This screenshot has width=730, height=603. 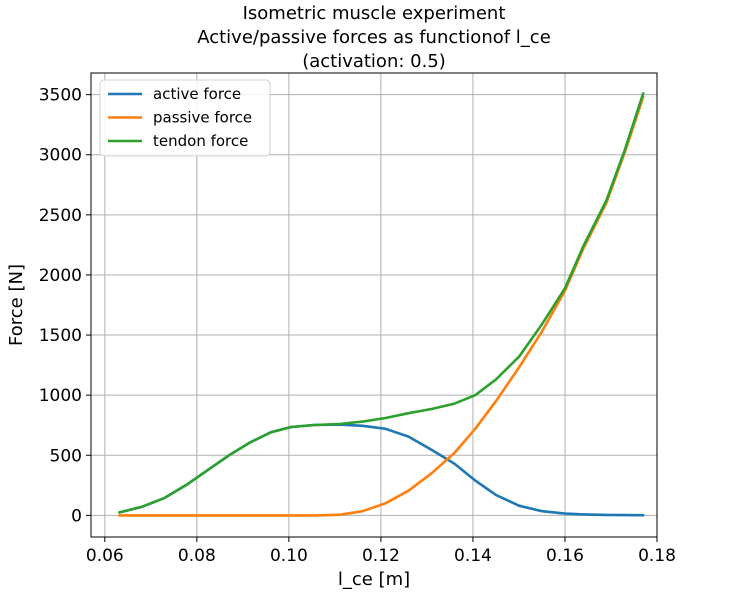 I want to click on y-tick-label: 2500, so click(x=60, y=216).